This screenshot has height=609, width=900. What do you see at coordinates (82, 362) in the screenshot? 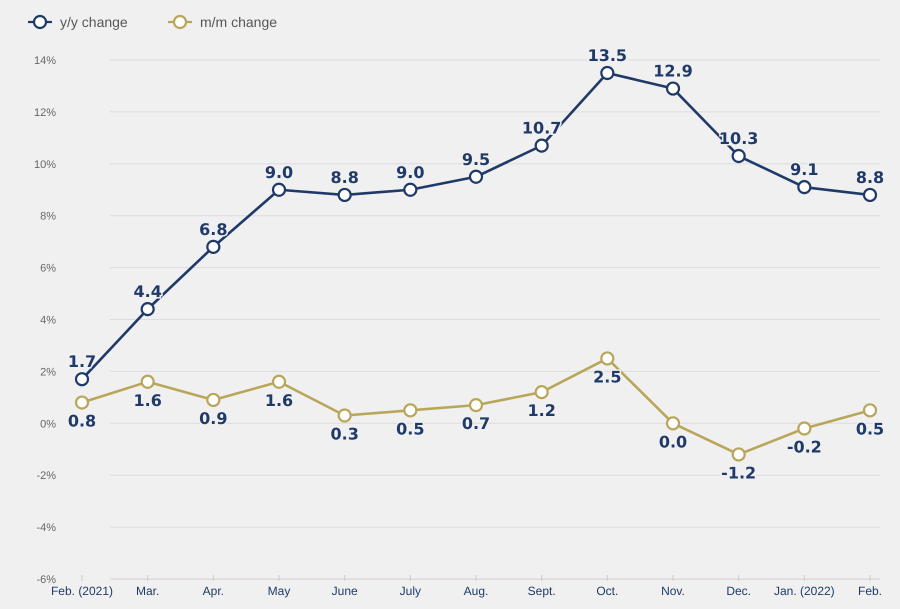
I see `data-label: 1.7` at bounding box center [82, 362].